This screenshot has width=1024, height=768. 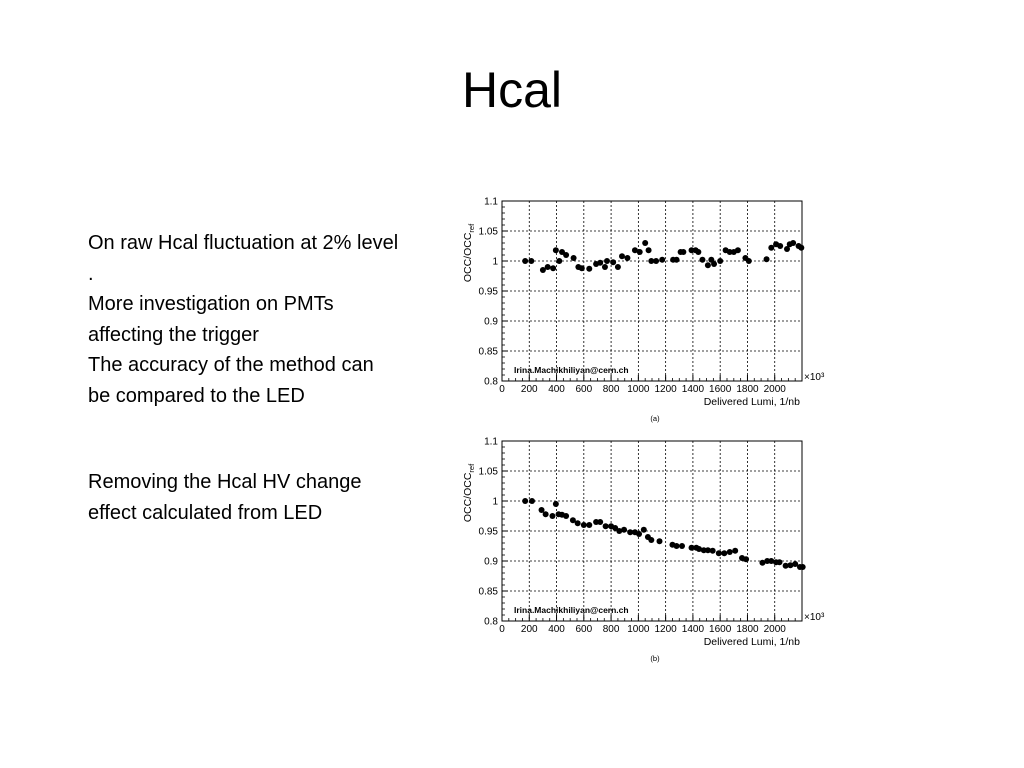 What do you see at coordinates (666, 629) in the screenshot?
I see `x-tick-label: 1200` at bounding box center [666, 629].